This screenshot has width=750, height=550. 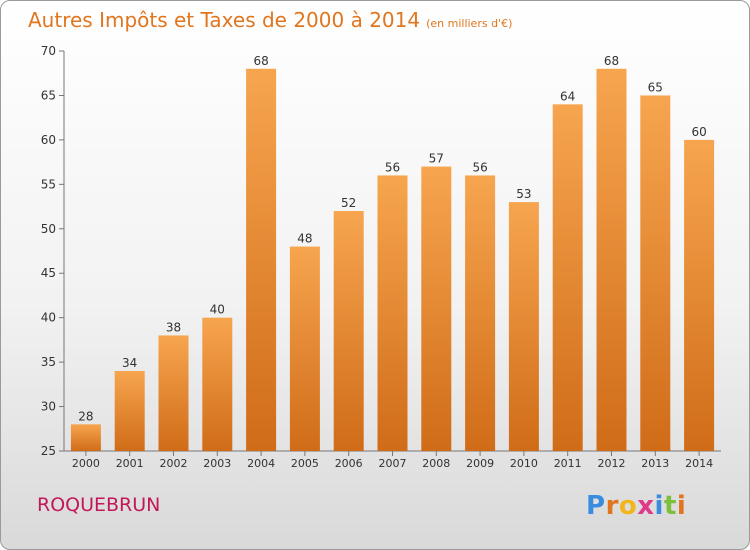 I want to click on x-tick-label: 2012, so click(x=612, y=463).